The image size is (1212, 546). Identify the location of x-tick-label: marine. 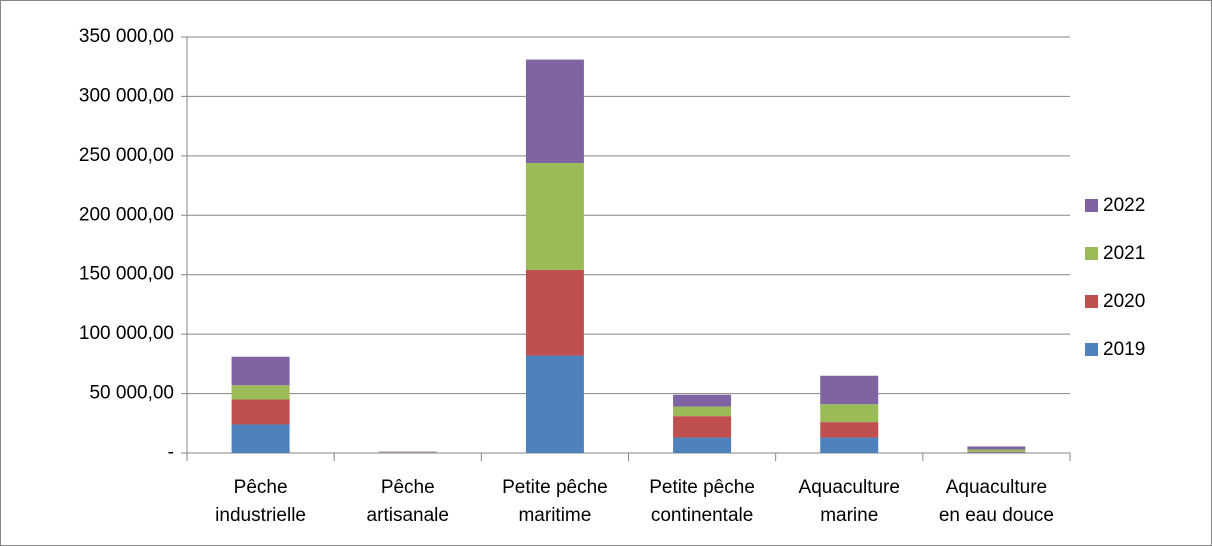
(849, 515).